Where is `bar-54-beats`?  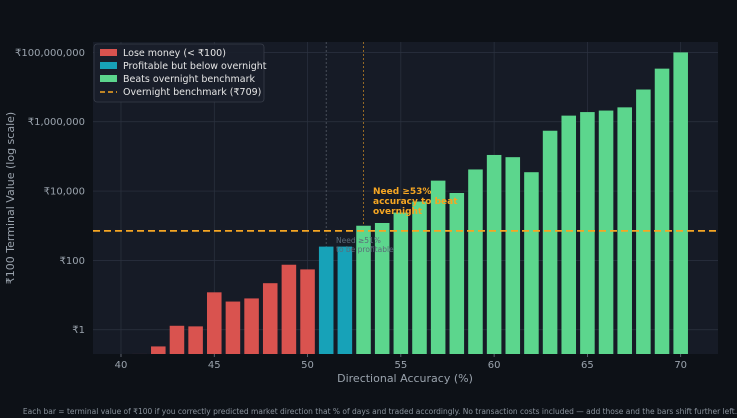
bar-54-beats is located at coordinates (382, 288).